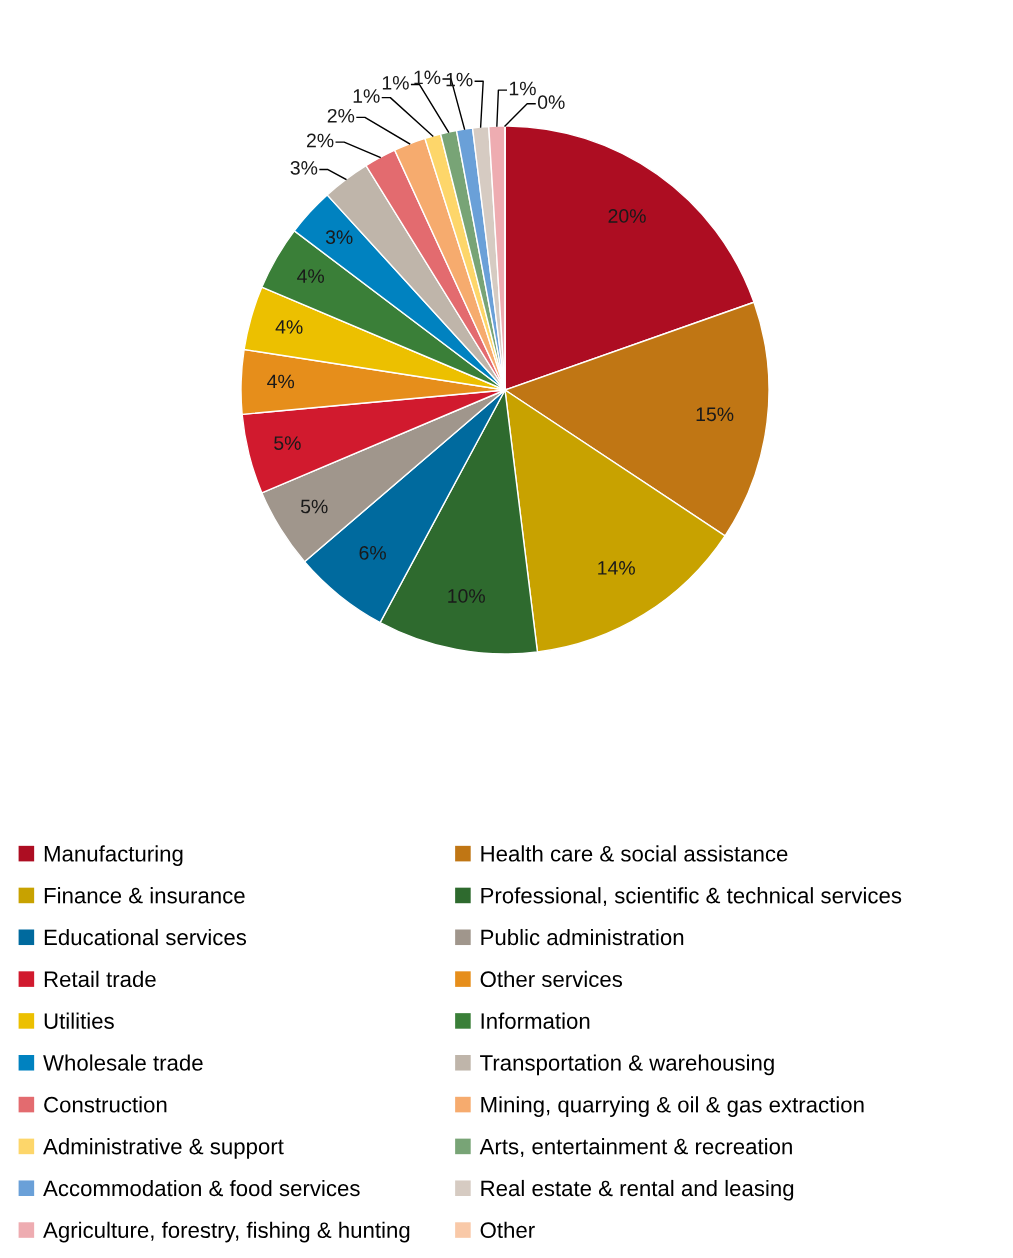 This screenshot has height=1258, width=1013. Describe the element at coordinates (672, 1106) in the screenshot. I see `legend-label: Mining, quarrying & oil & gas extraction` at that location.